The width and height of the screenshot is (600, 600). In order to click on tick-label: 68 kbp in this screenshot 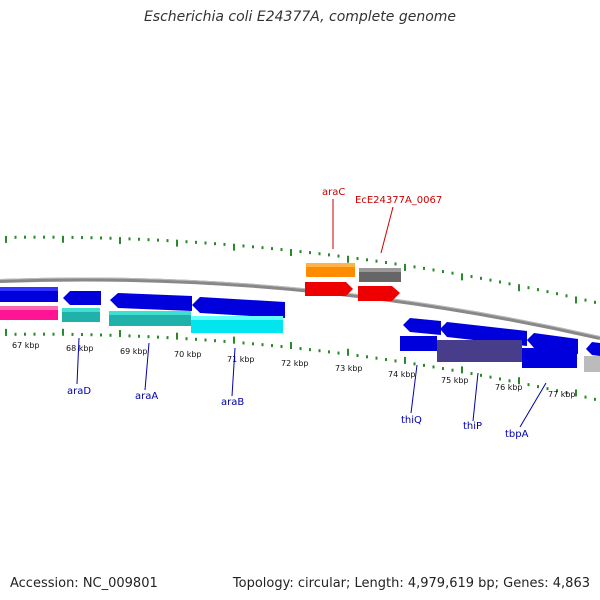, I will do `click(80, 348)`.